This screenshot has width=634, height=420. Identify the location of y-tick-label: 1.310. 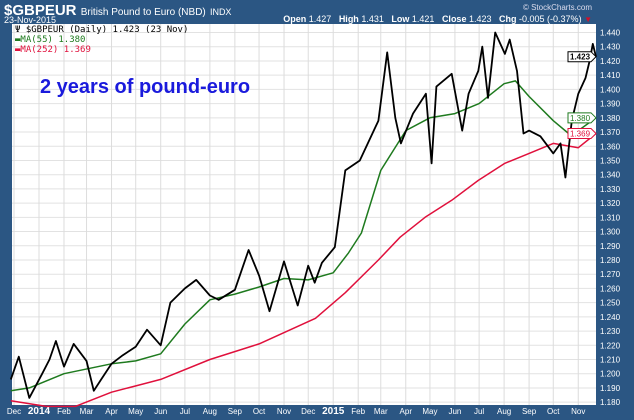
(610, 217).